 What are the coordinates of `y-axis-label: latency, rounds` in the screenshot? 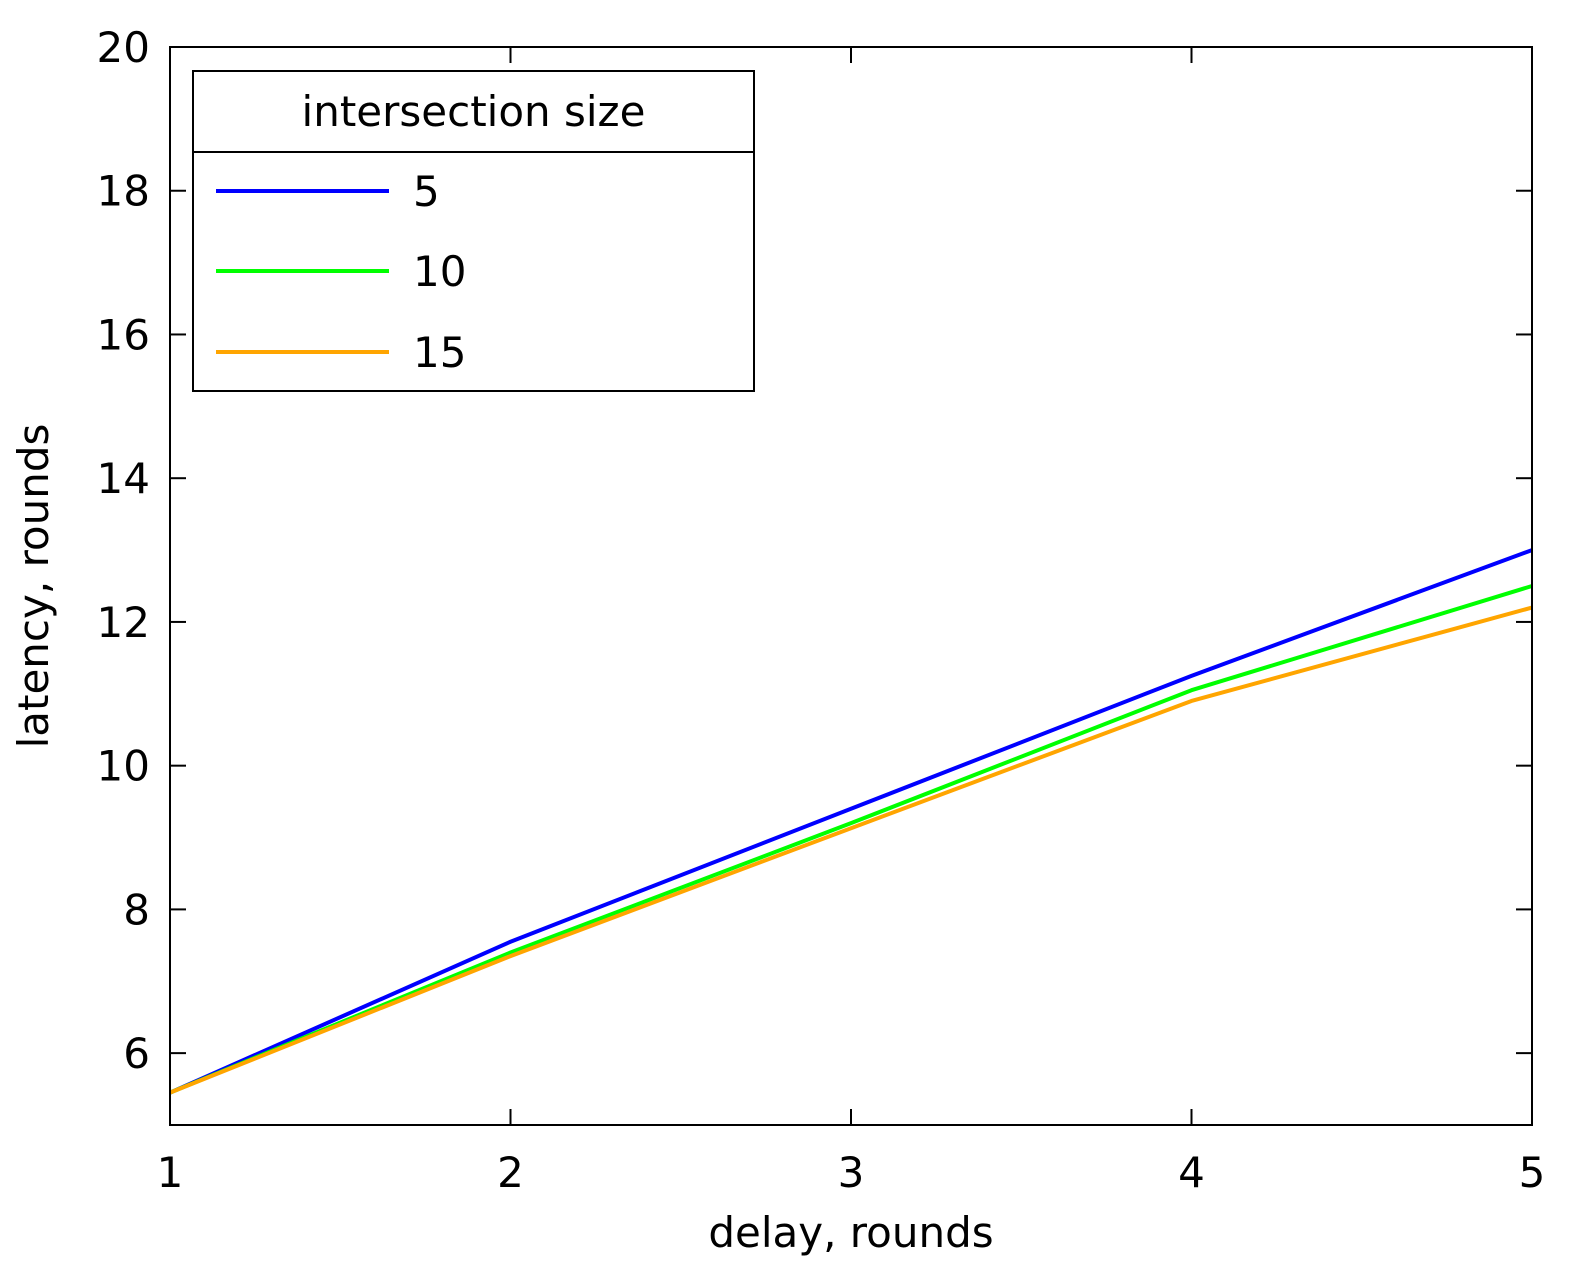 It's located at (33, 586).